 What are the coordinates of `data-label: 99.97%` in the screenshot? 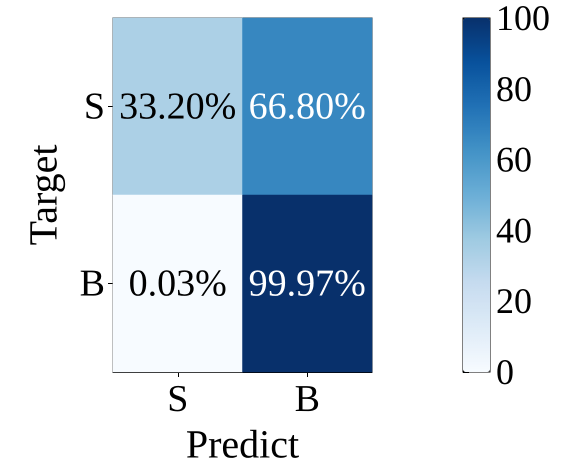 It's located at (307, 283).